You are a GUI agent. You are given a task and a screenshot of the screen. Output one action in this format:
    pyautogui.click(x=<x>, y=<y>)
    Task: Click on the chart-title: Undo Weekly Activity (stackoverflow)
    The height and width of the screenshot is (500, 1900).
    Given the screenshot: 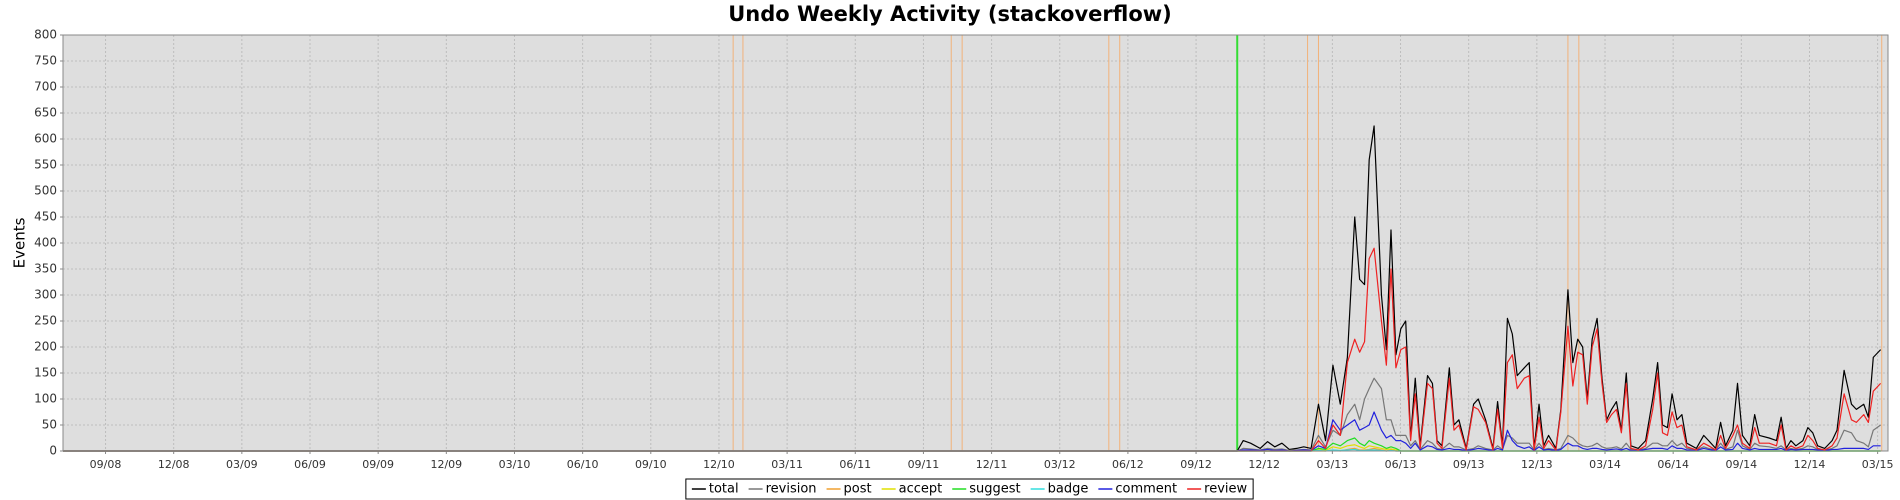 What is the action you would take?
    pyautogui.click(x=950, y=14)
    